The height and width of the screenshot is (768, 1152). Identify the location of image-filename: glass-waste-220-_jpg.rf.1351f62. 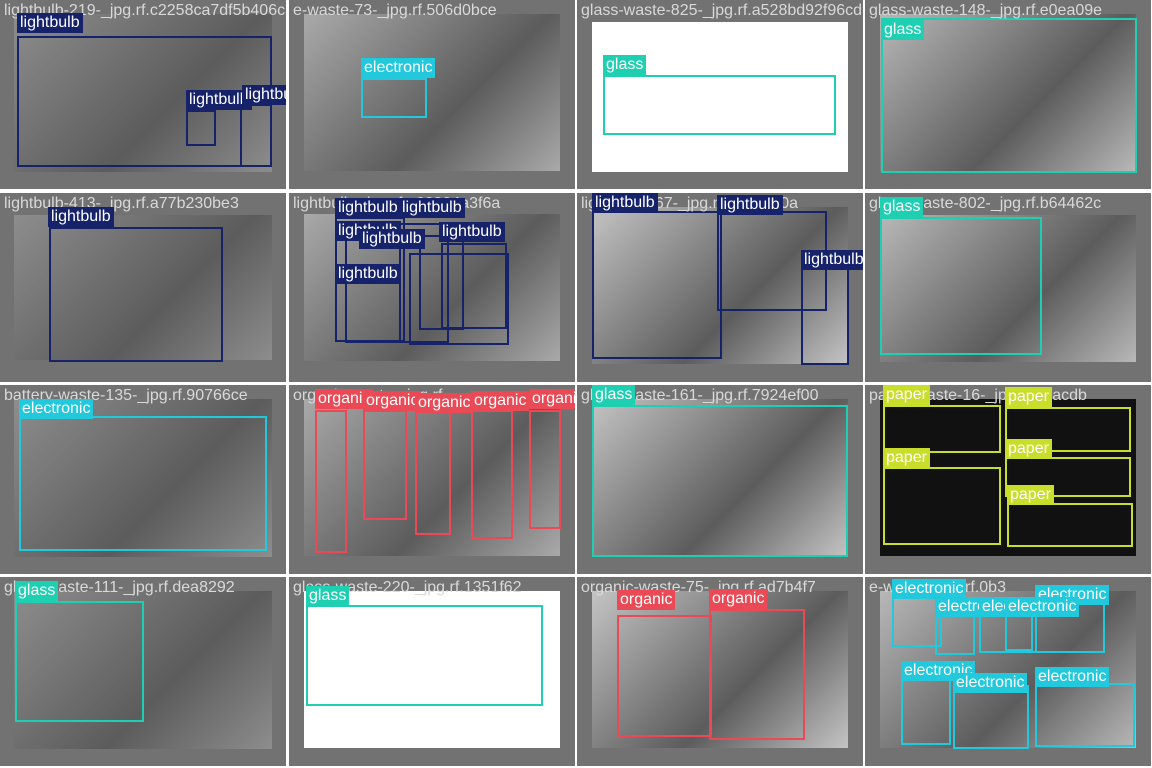
(407, 587).